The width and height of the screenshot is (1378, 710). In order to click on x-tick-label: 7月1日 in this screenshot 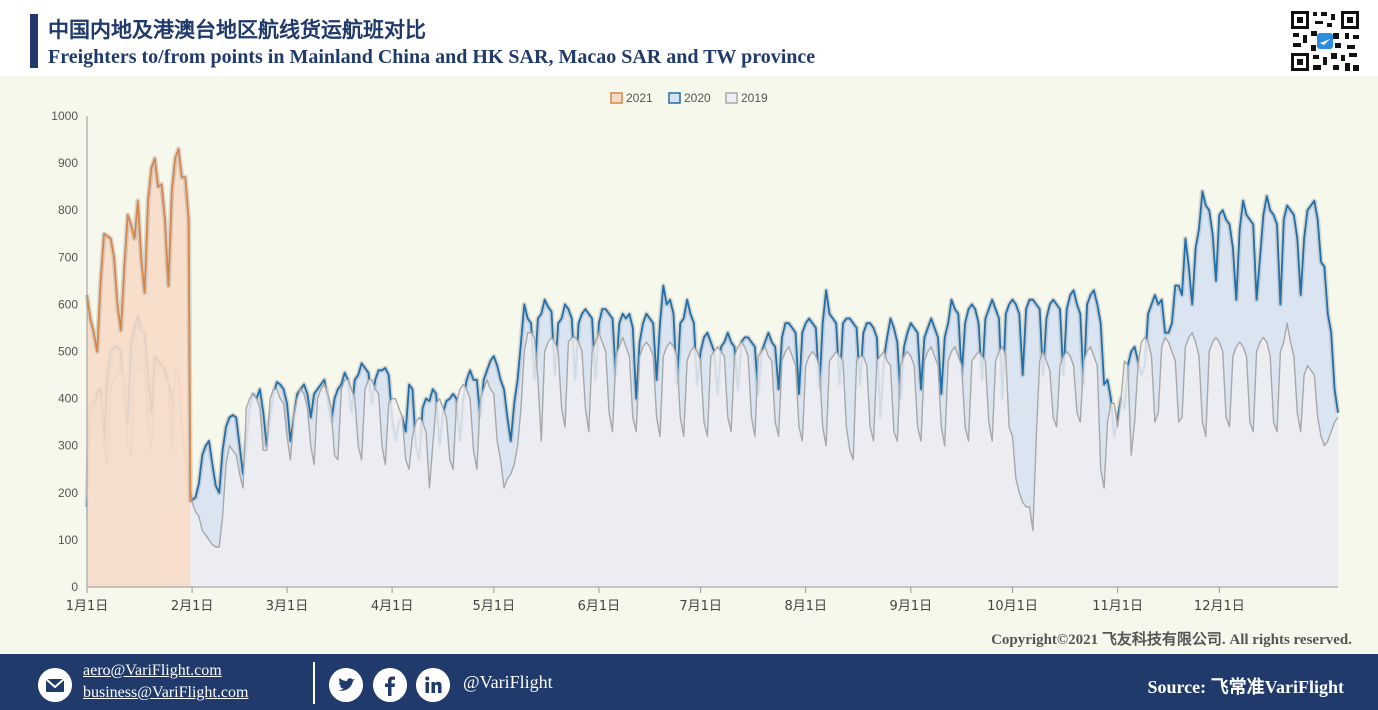, I will do `click(700, 606)`.